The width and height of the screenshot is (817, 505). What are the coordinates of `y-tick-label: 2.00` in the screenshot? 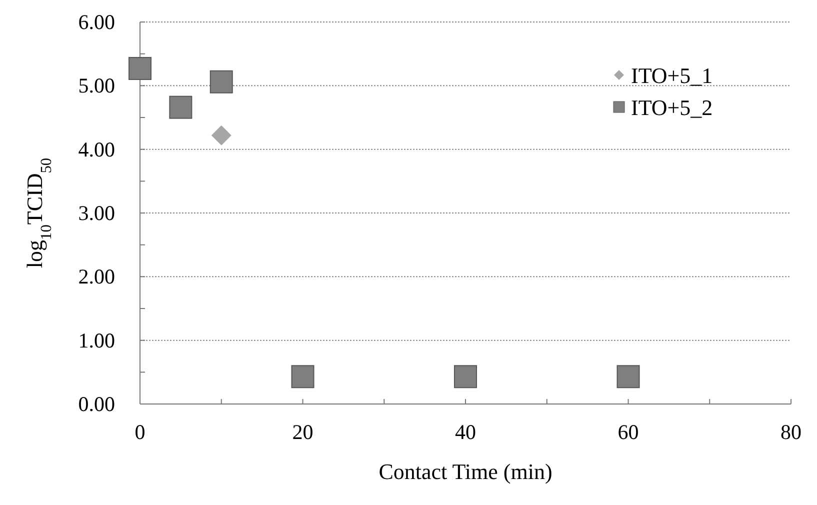 It's located at (96, 276).